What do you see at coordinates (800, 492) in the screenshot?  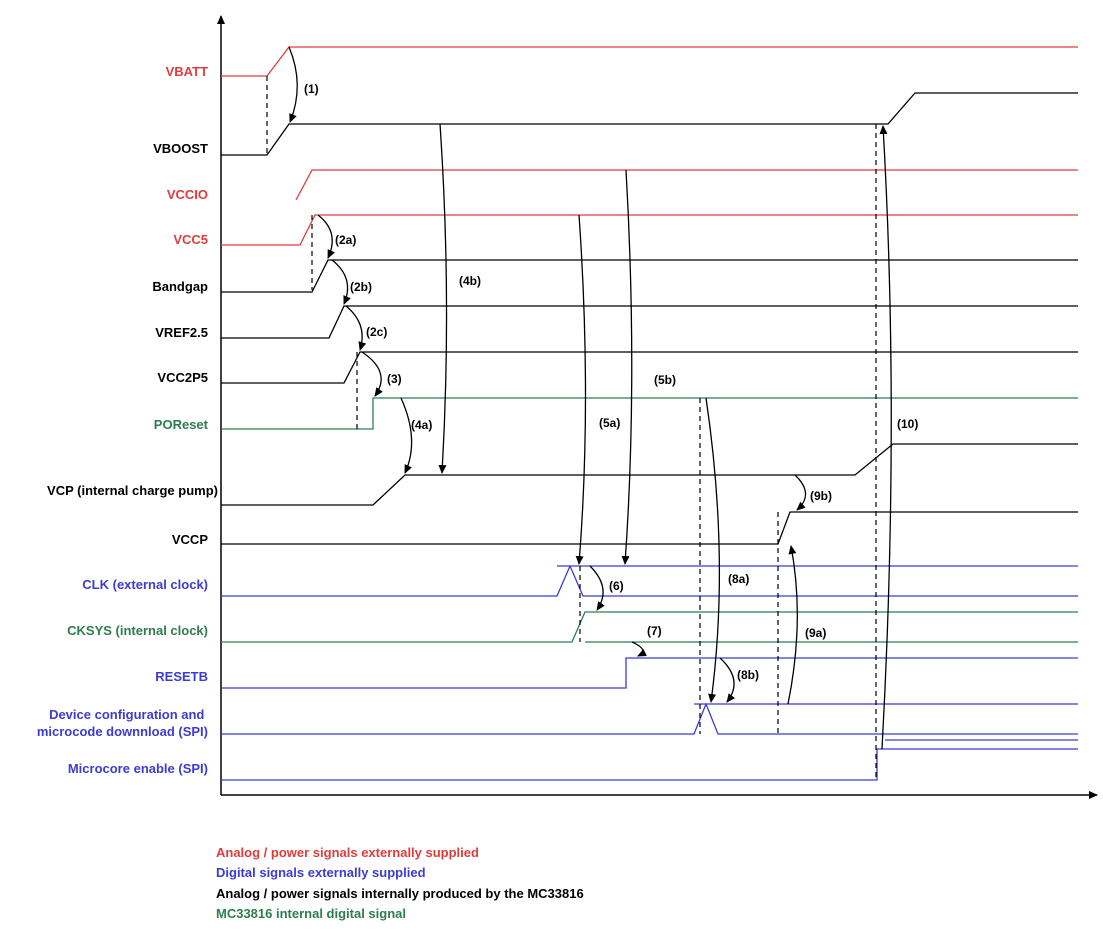 I see `arrow-9b` at bounding box center [800, 492].